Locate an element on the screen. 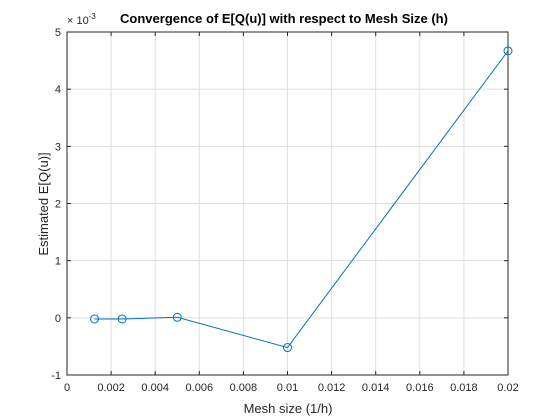 Image resolution: width=560 pixels, height=420 pixels. x-tick-label: 0 is located at coordinates (67, 388).